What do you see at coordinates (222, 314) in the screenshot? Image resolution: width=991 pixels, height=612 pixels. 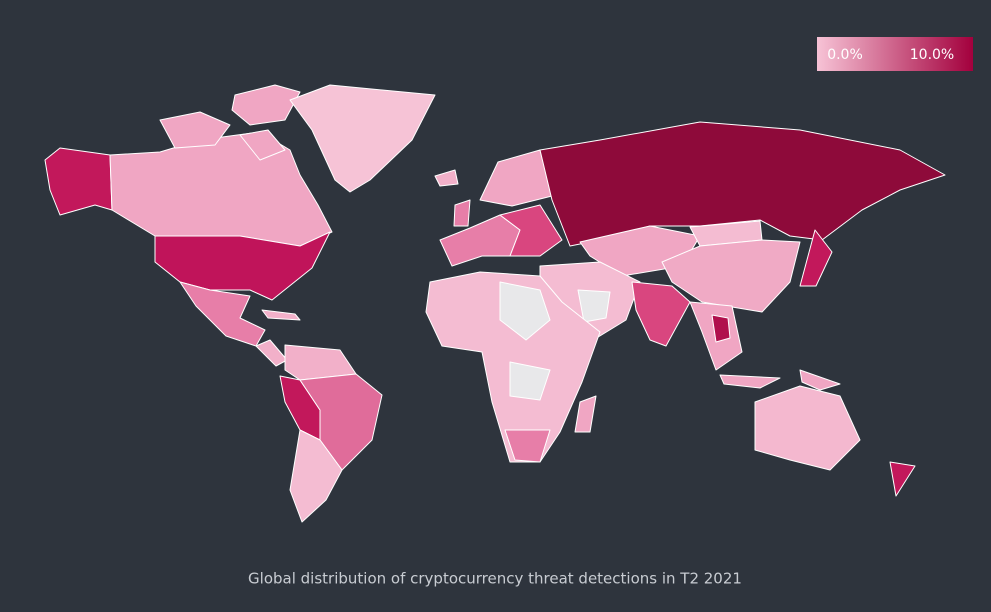 I see `mexico` at bounding box center [222, 314].